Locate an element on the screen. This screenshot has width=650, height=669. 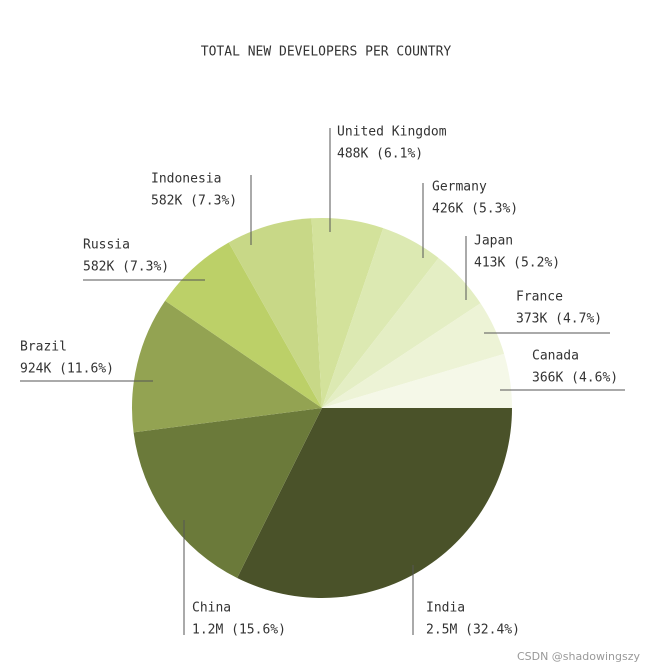
slice-label: Japan is located at coordinates (493, 241).